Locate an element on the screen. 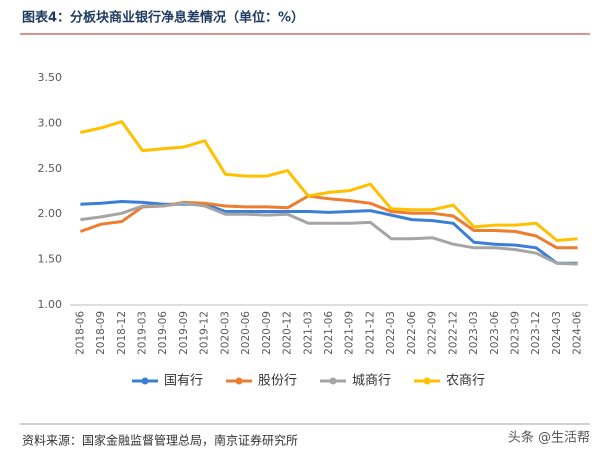 This screenshot has width=600, height=460. x-tick-label: 2020-09 is located at coordinates (267, 333).